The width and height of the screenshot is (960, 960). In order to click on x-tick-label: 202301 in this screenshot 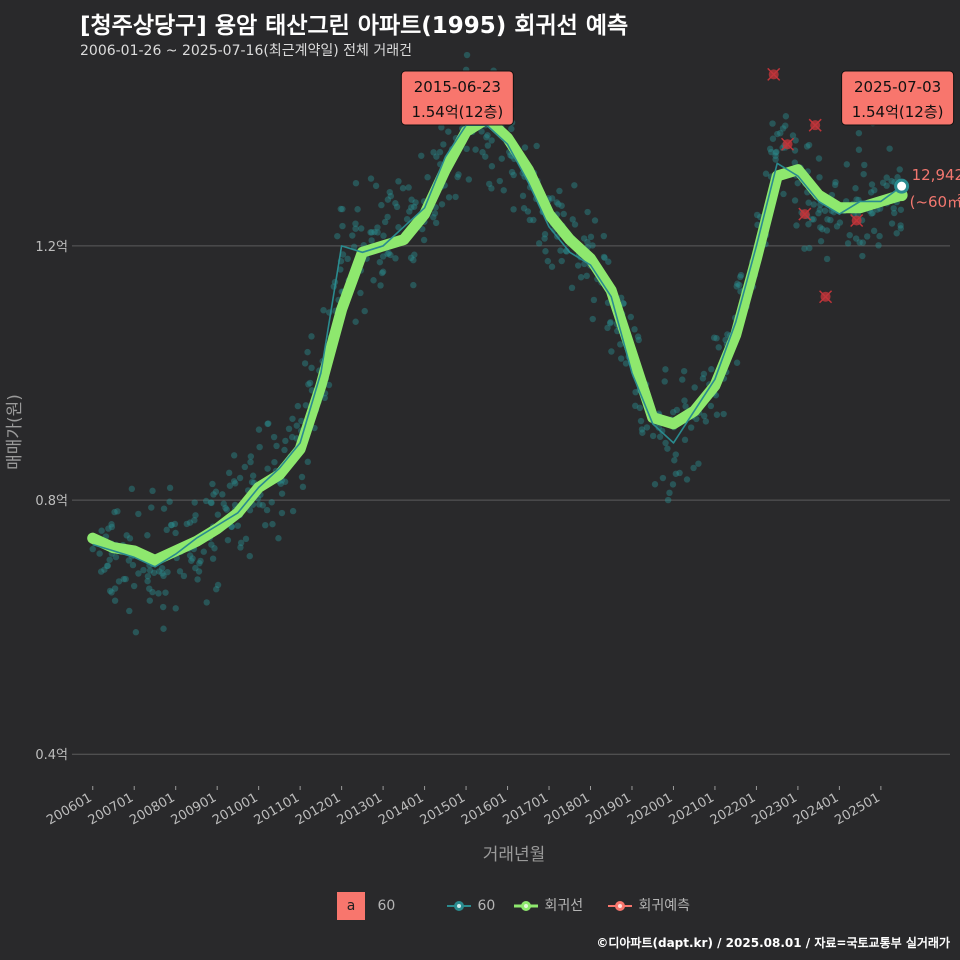, I will do `click(774, 809)`.